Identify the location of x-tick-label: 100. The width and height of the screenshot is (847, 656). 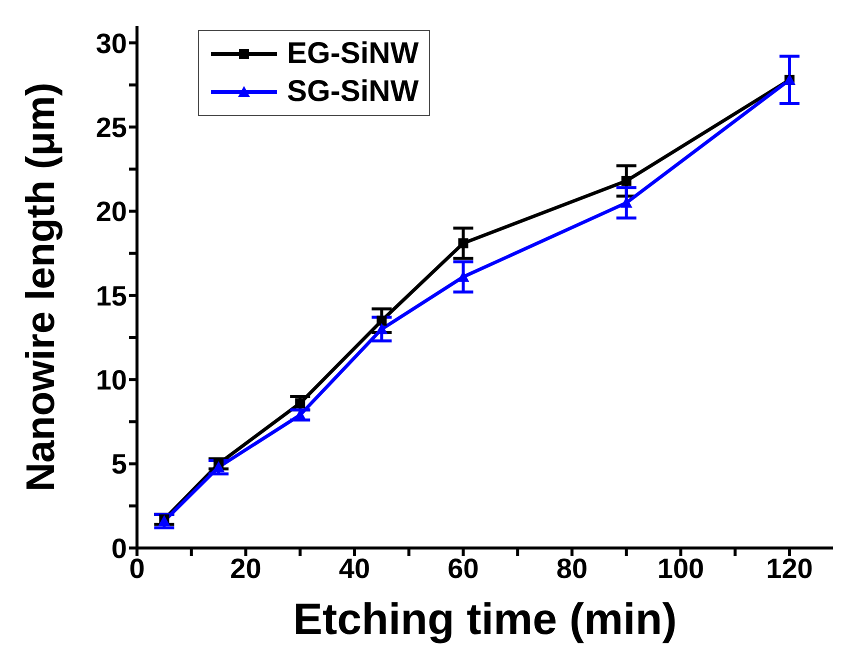
(680, 568).